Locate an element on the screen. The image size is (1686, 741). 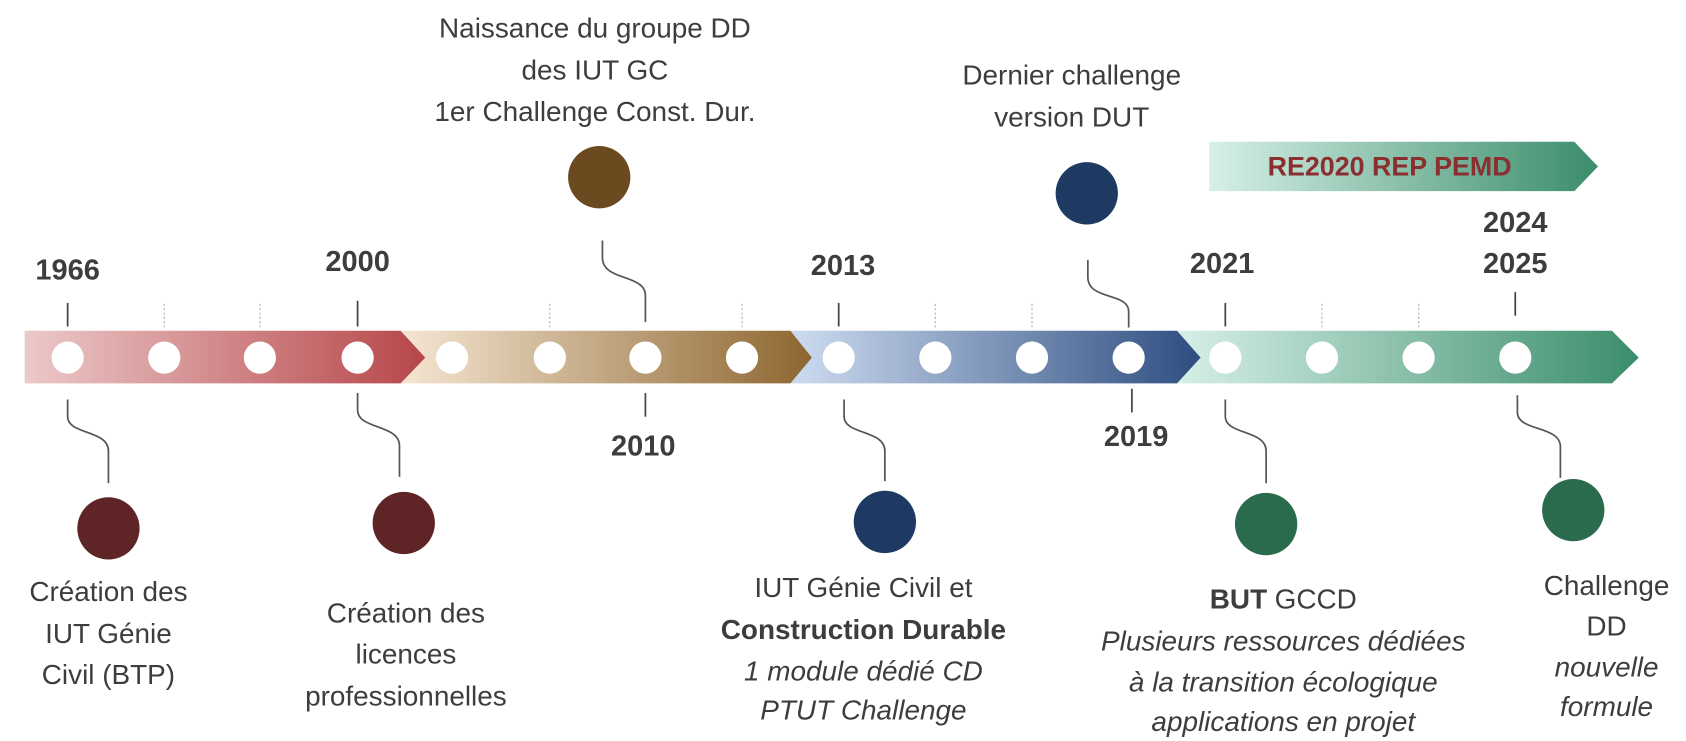
event-text: version DUT is located at coordinates (1071, 117).